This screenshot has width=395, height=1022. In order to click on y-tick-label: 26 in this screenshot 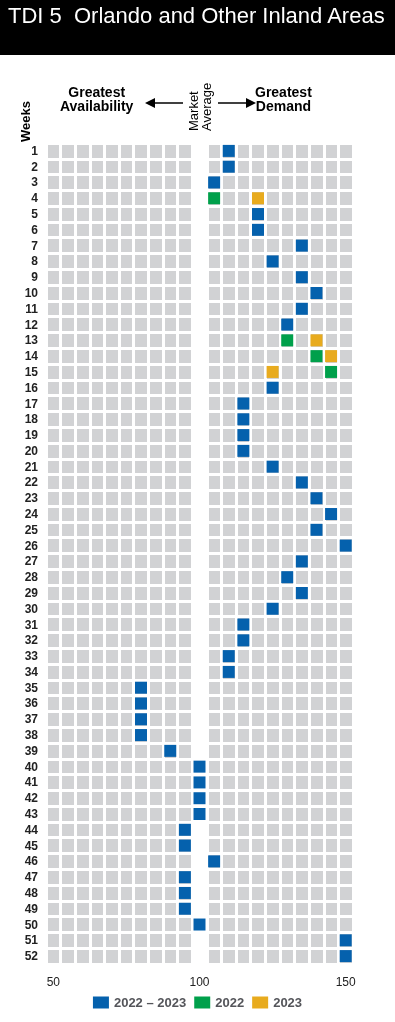, I will do `click(31, 545)`.